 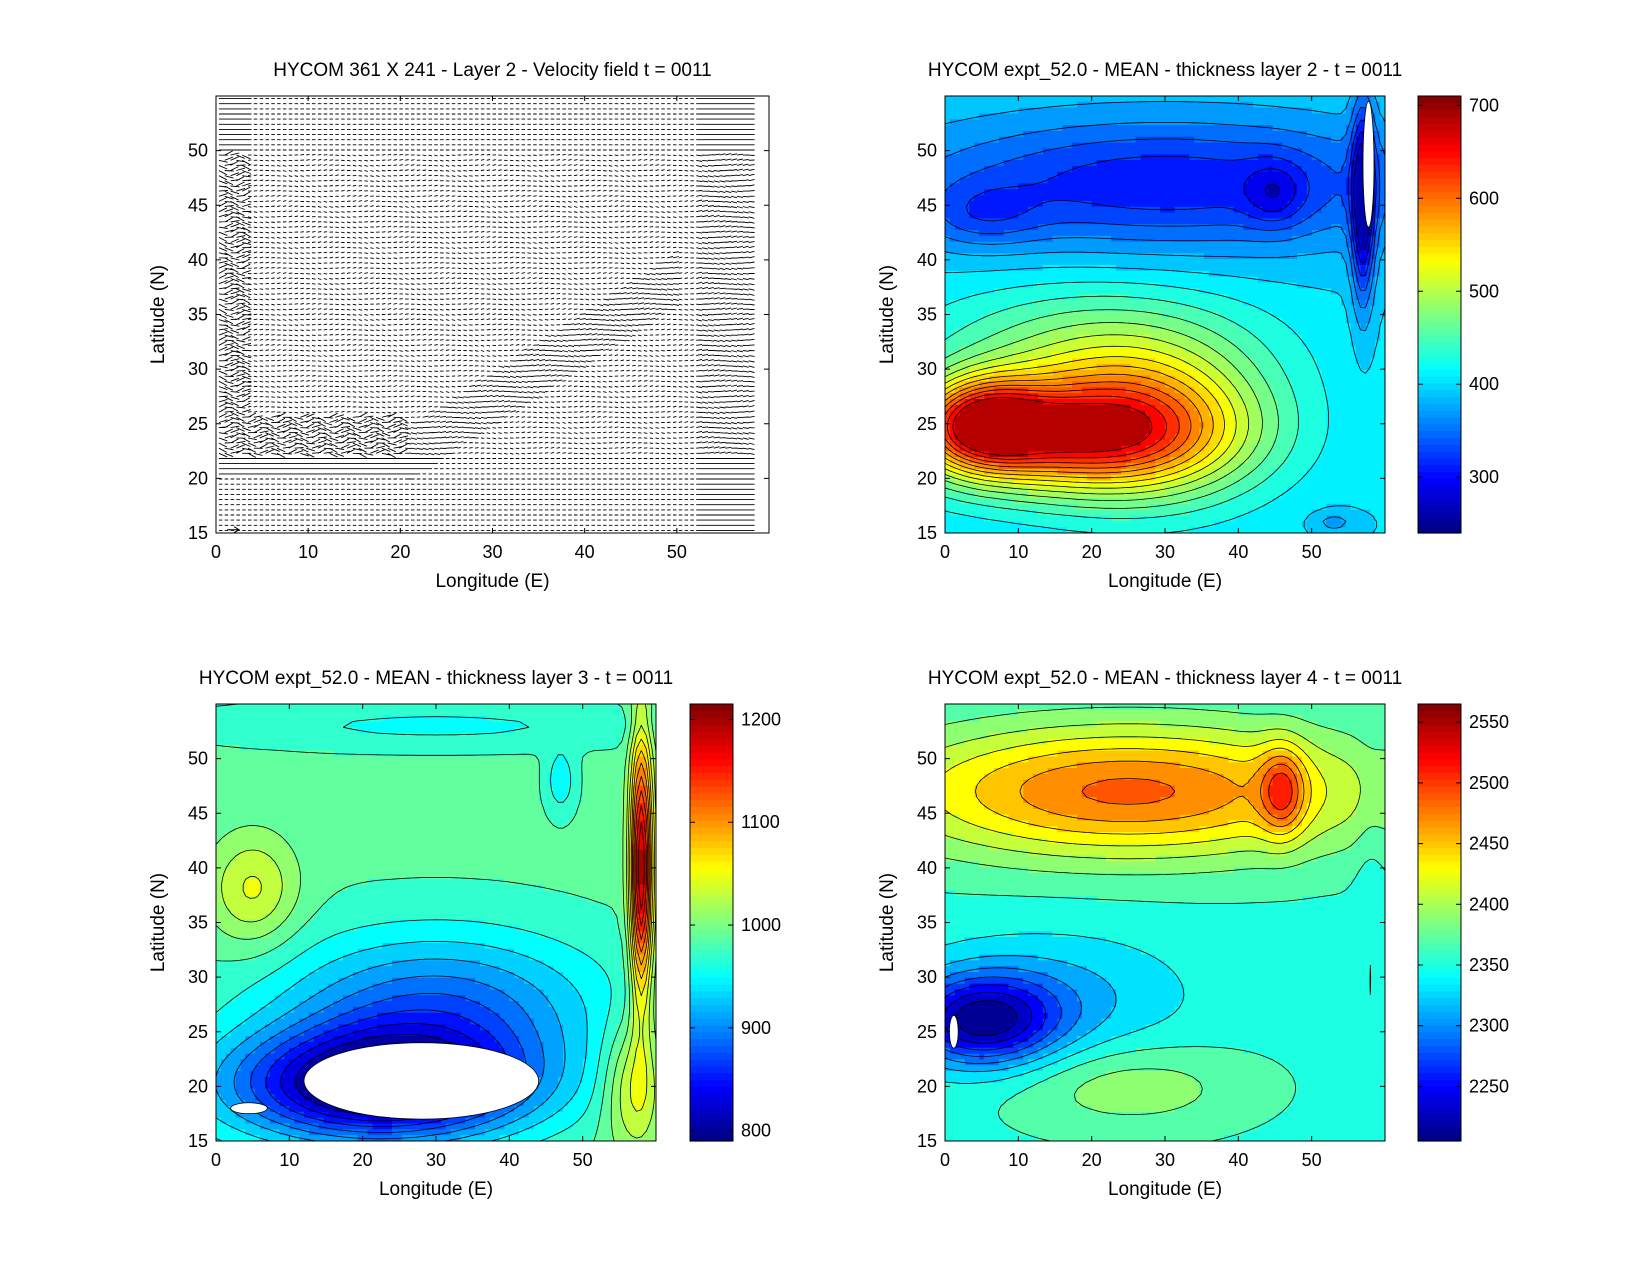 What do you see at coordinates (1165, 1160) in the screenshot?
I see `p4-xtick-label: 30` at bounding box center [1165, 1160].